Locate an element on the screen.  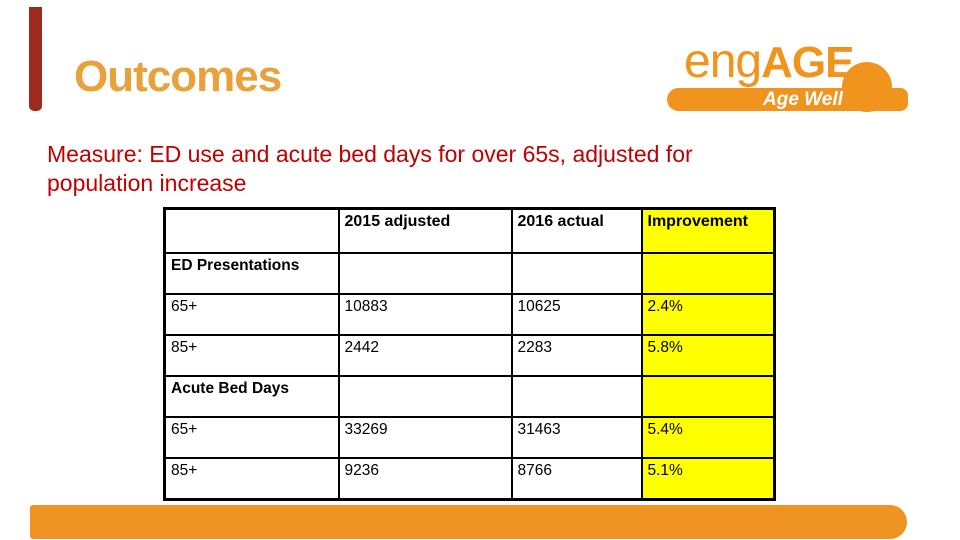
improvement-cell: 5.8% is located at coordinates (708, 355).